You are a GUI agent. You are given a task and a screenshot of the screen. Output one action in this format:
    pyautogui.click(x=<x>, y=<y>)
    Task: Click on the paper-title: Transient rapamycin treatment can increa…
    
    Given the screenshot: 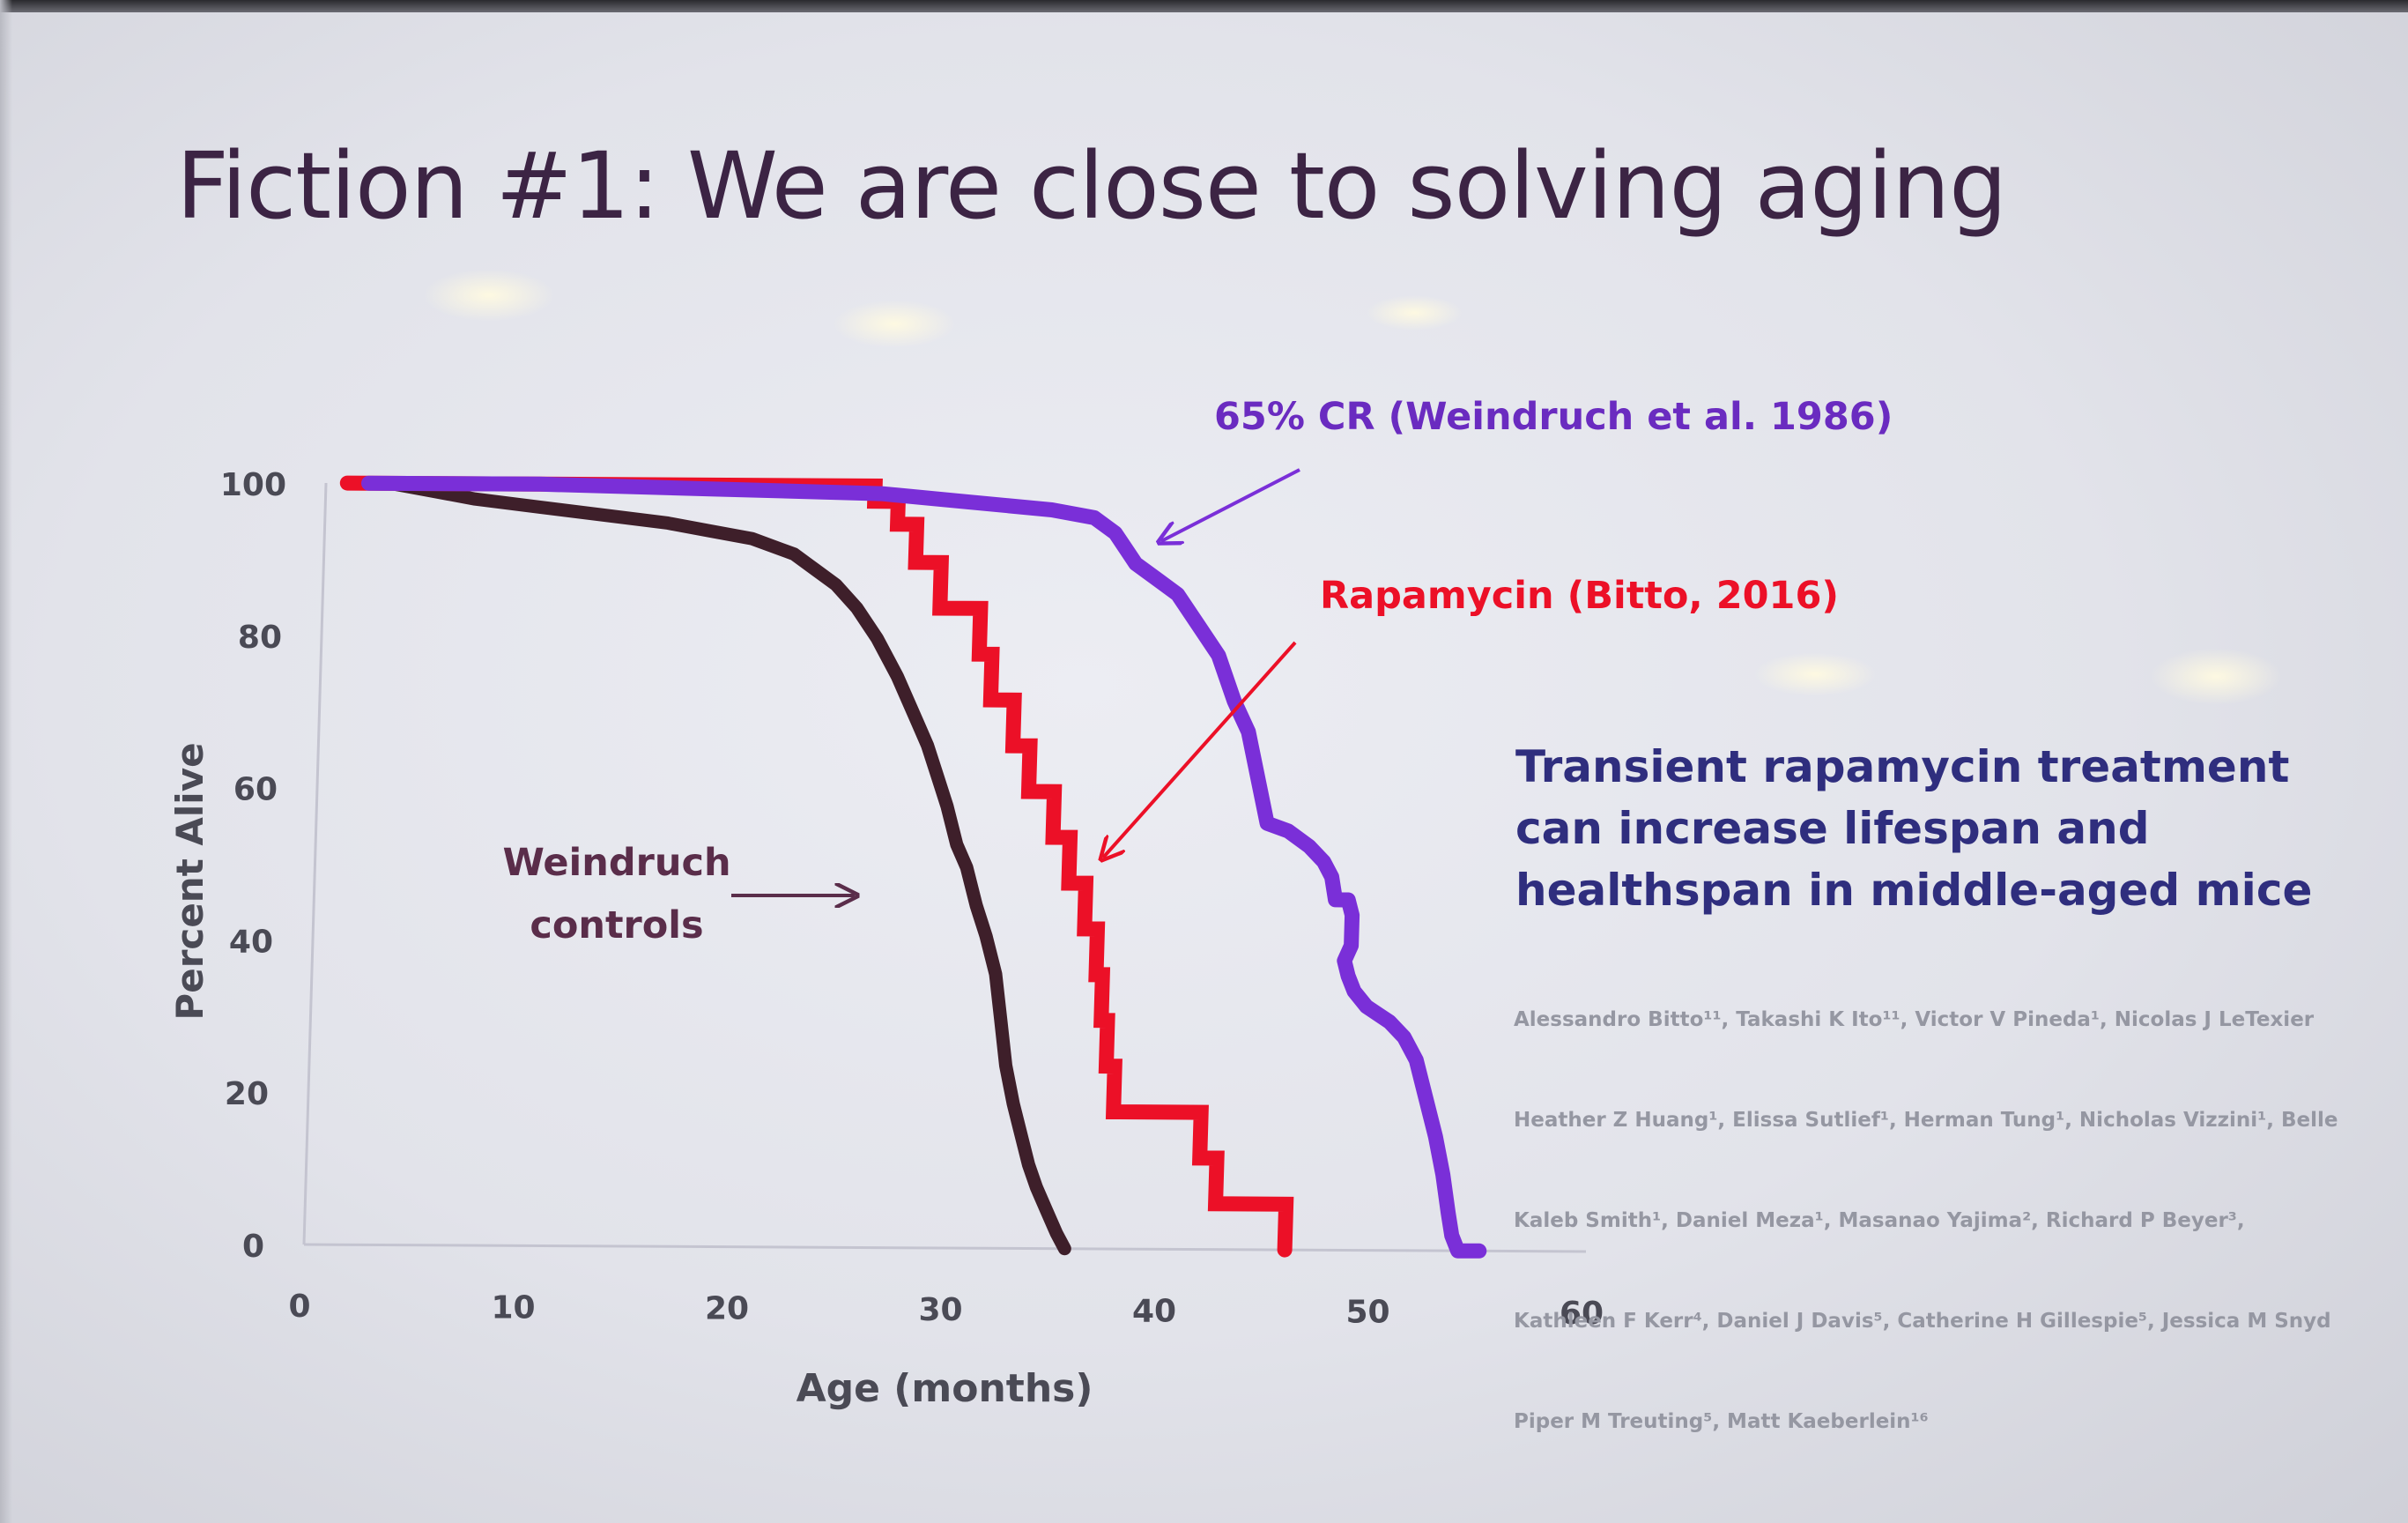 What is the action you would take?
    pyautogui.click(x=1914, y=828)
    